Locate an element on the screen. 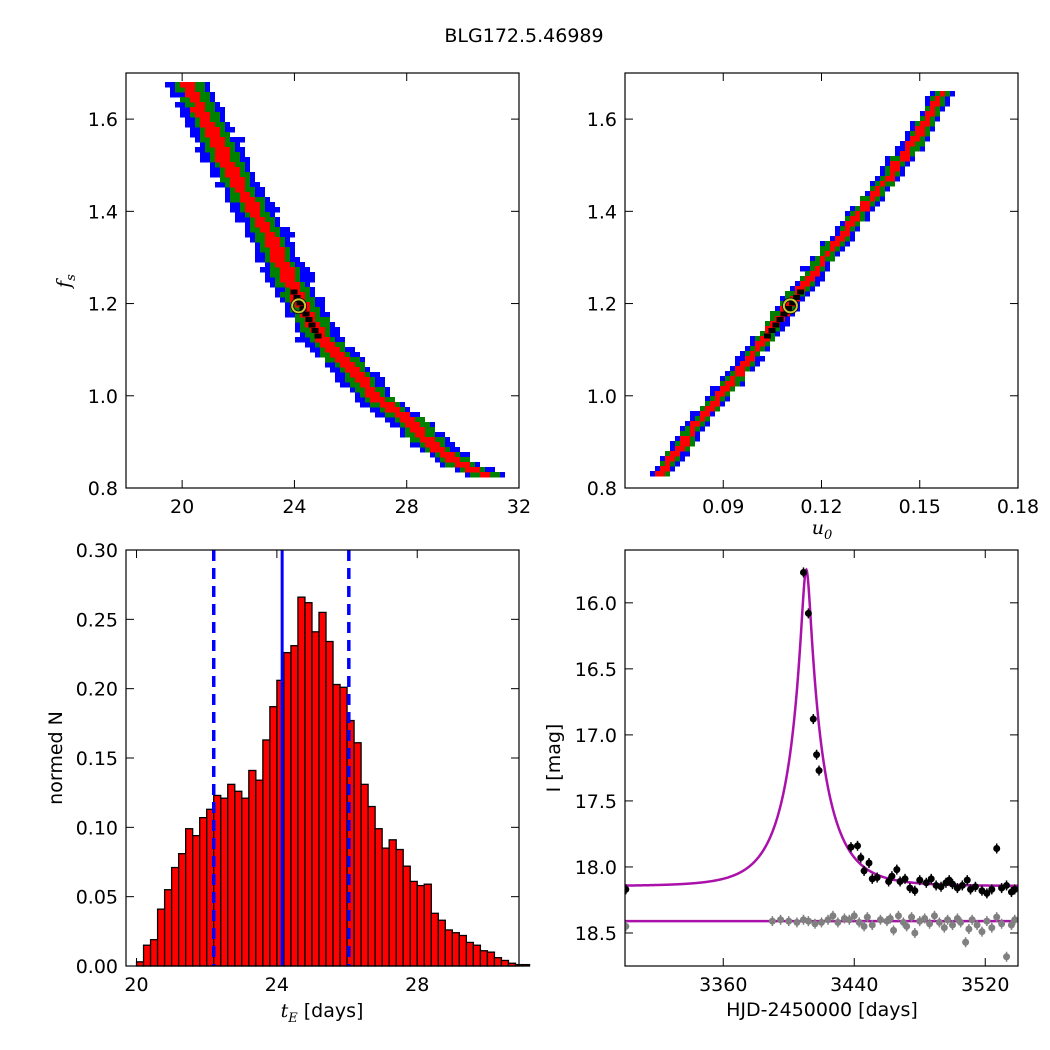 The width and height of the screenshot is (1050, 1050). y-tick-label: 16.5 is located at coordinates (596, 670).